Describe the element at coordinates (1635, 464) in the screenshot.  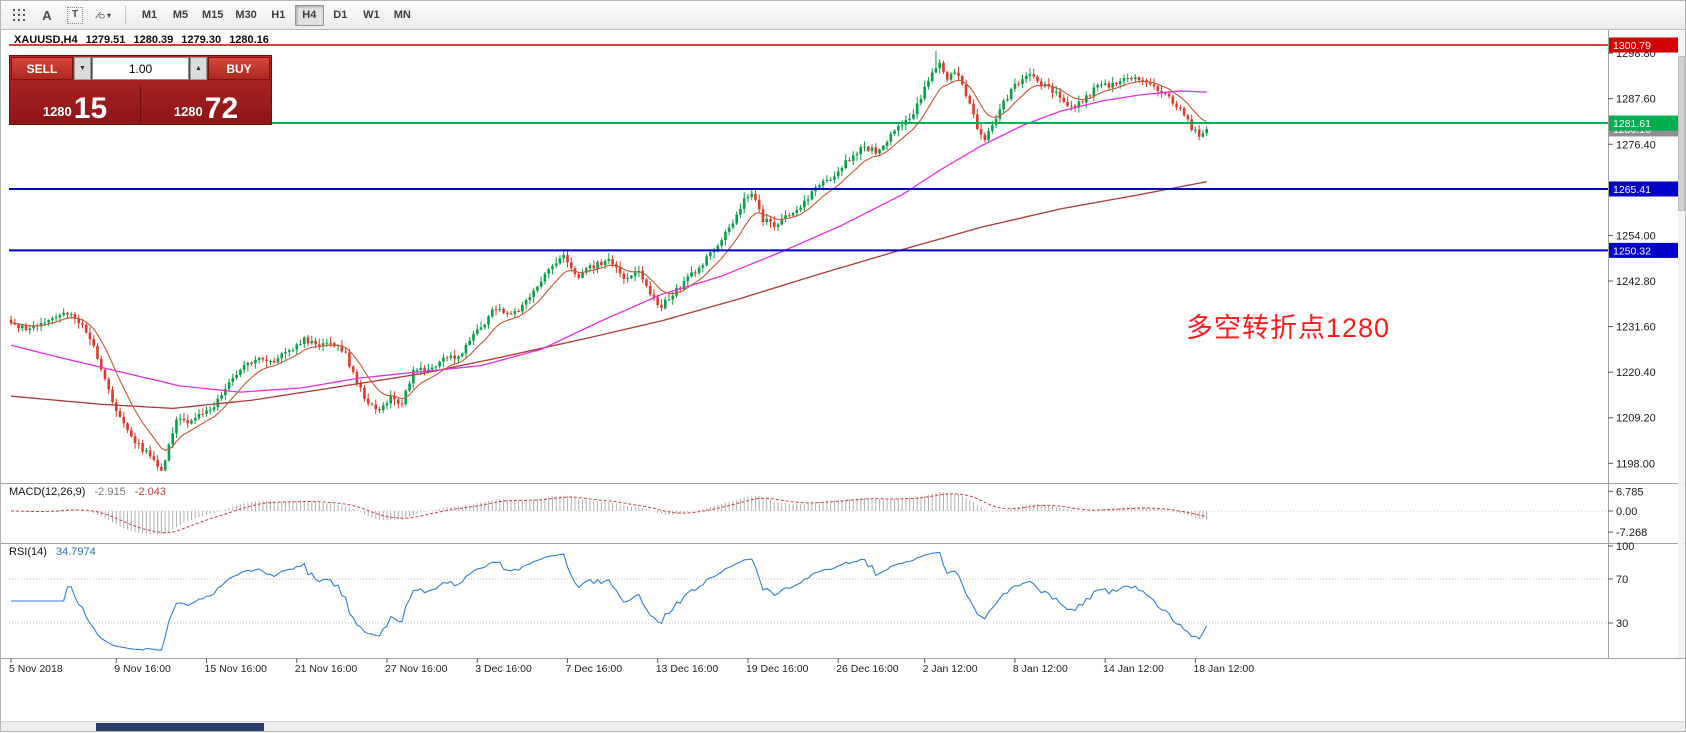
I see `price-tick-label: 1198.00` at that location.